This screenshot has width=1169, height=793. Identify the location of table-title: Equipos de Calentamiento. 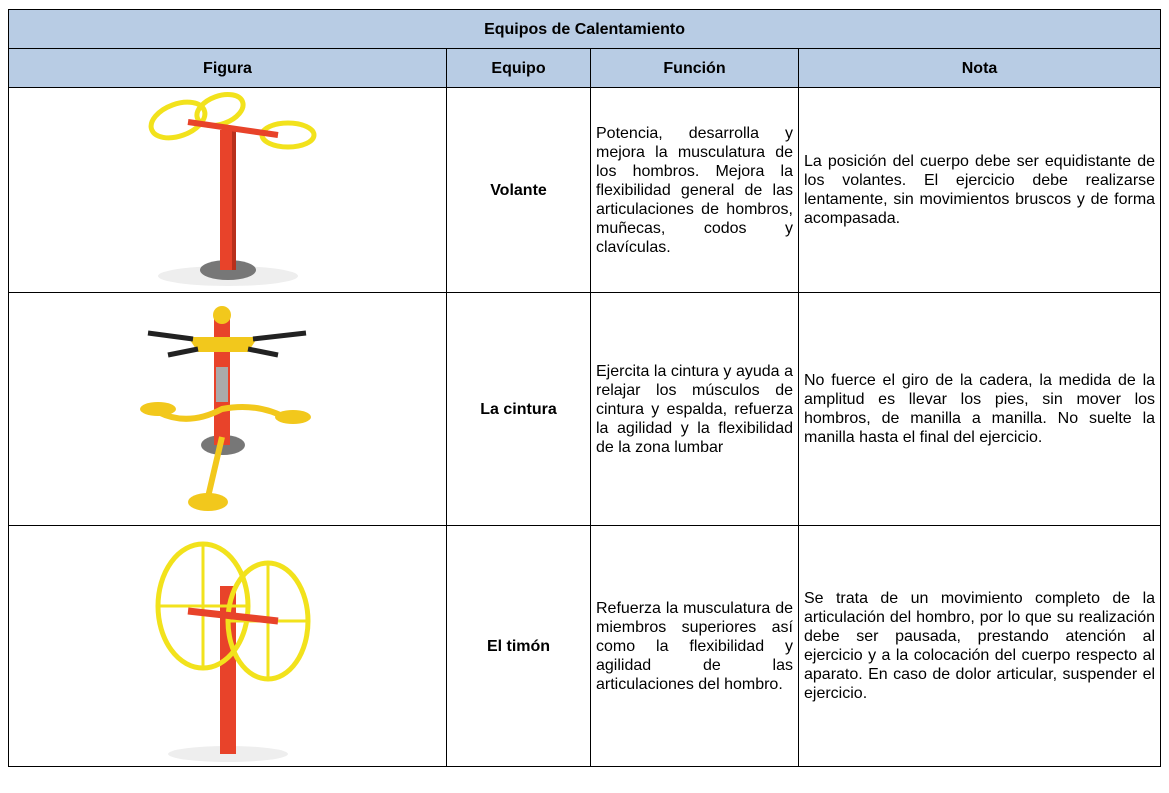
(584, 29).